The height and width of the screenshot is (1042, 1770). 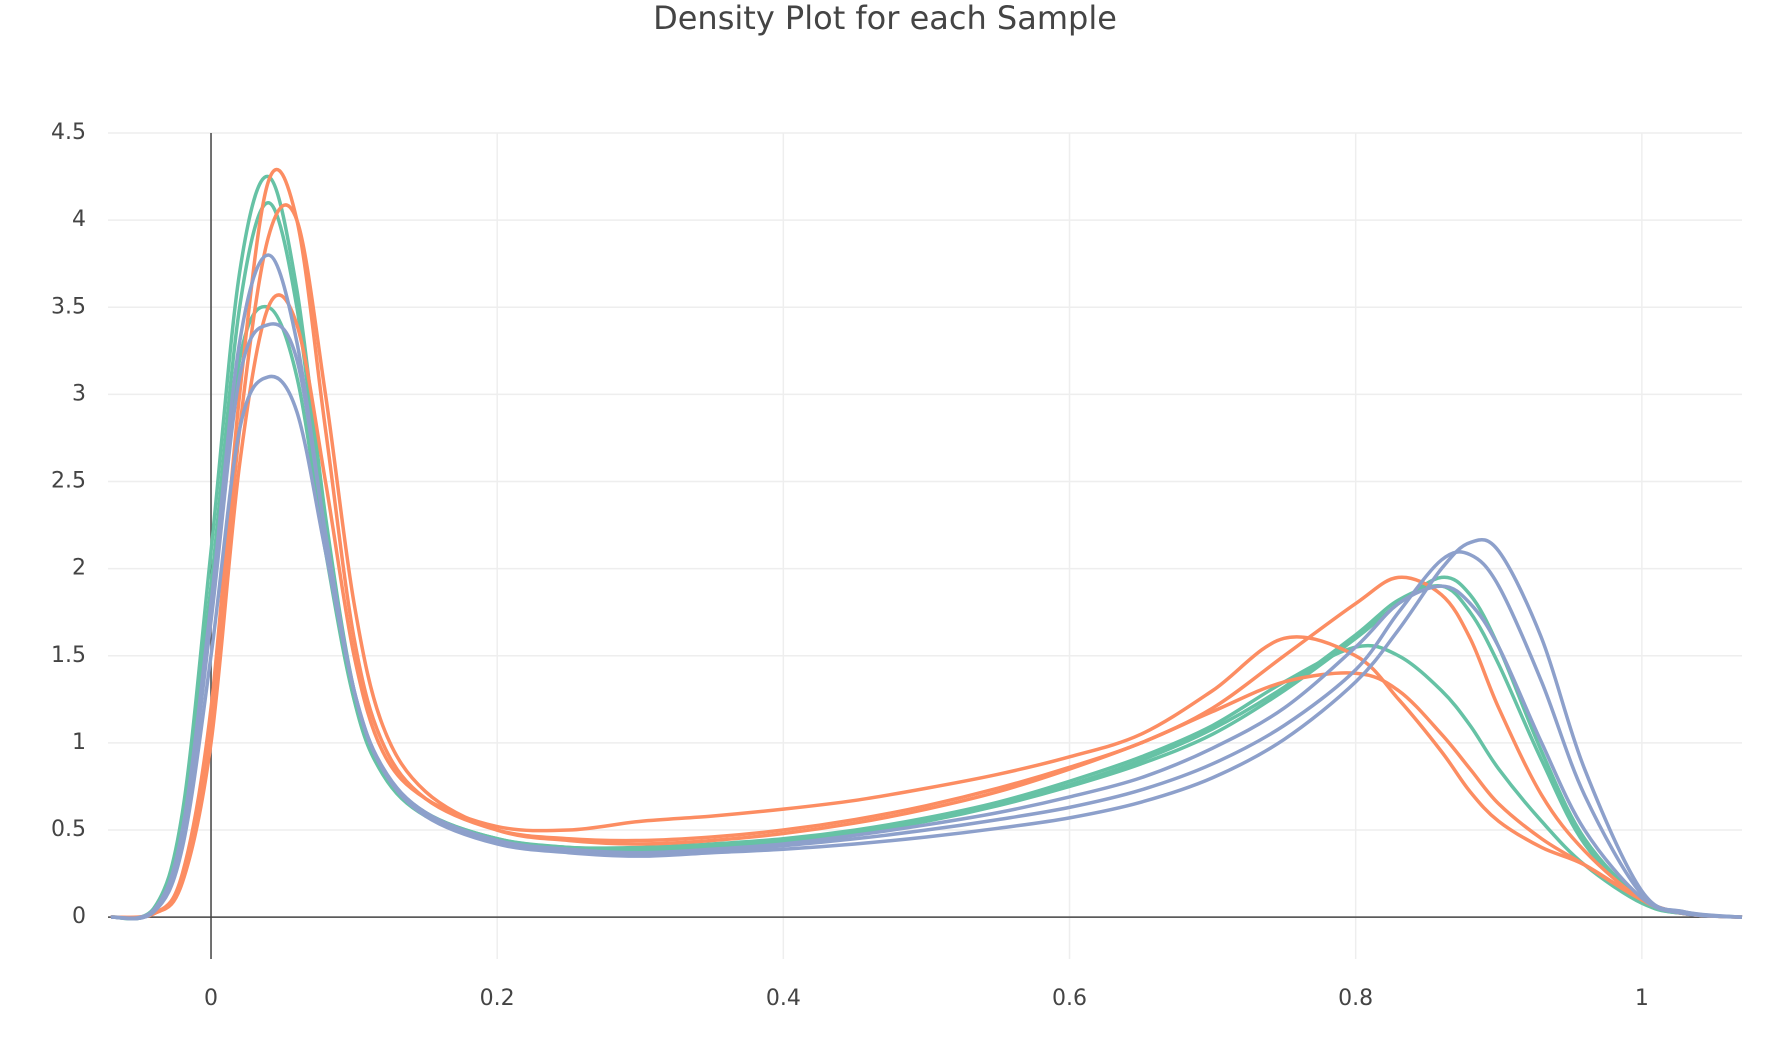 What do you see at coordinates (79, 568) in the screenshot?
I see `y-tick-label: 2` at bounding box center [79, 568].